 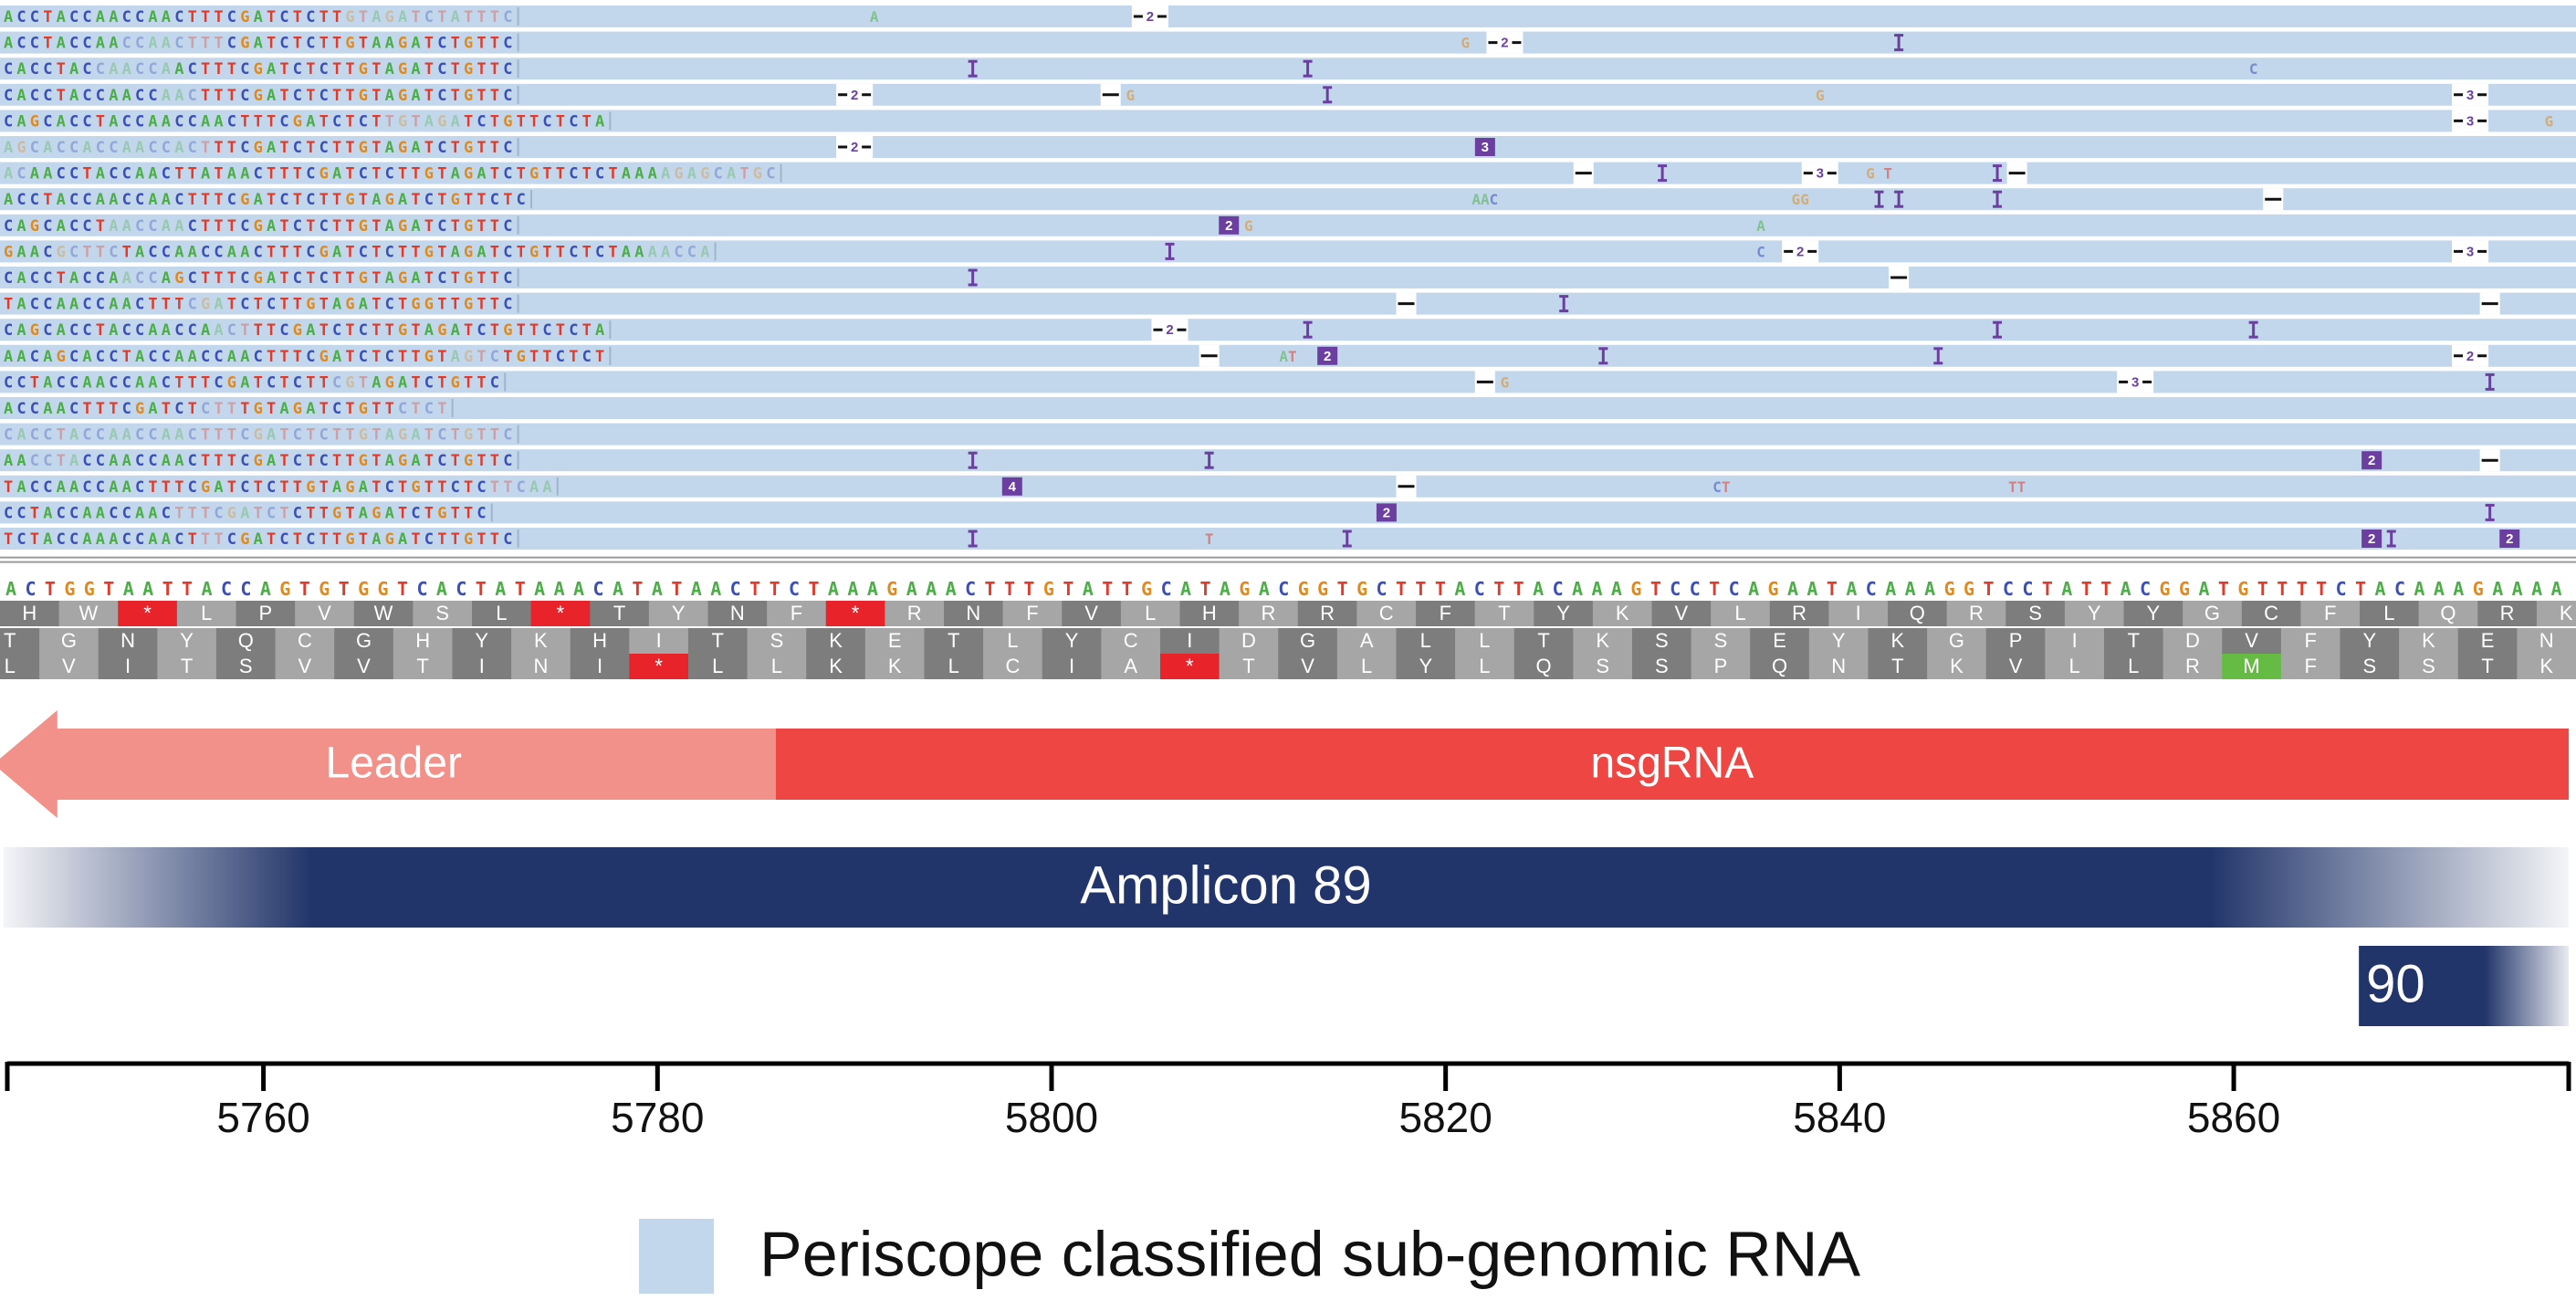 What do you see at coordinates (600, 640) in the screenshot?
I see `amino-acid: H` at bounding box center [600, 640].